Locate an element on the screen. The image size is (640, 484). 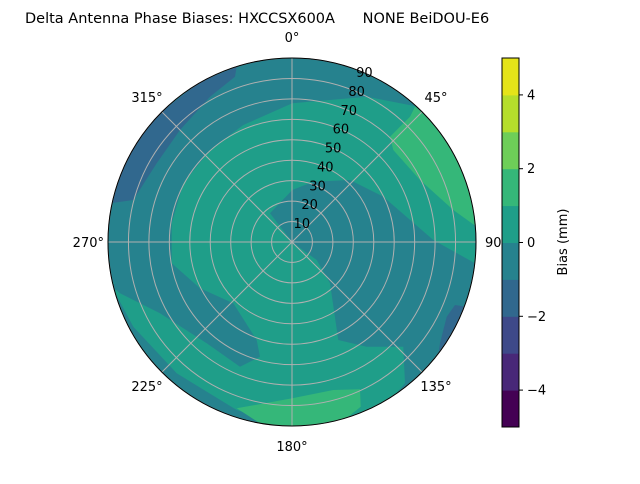
angle-label-45: 45° is located at coordinates (435, 98).